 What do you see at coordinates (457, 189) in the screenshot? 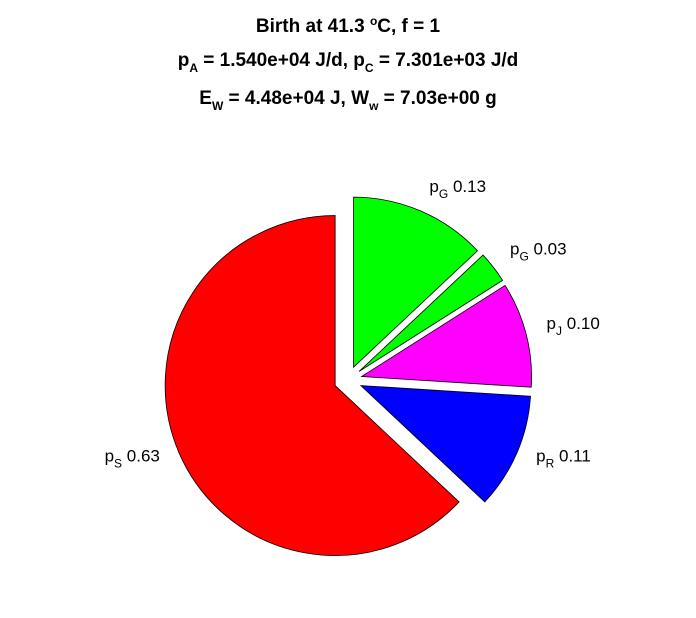
I see `pie-label-4: pG 0.13` at bounding box center [457, 189].